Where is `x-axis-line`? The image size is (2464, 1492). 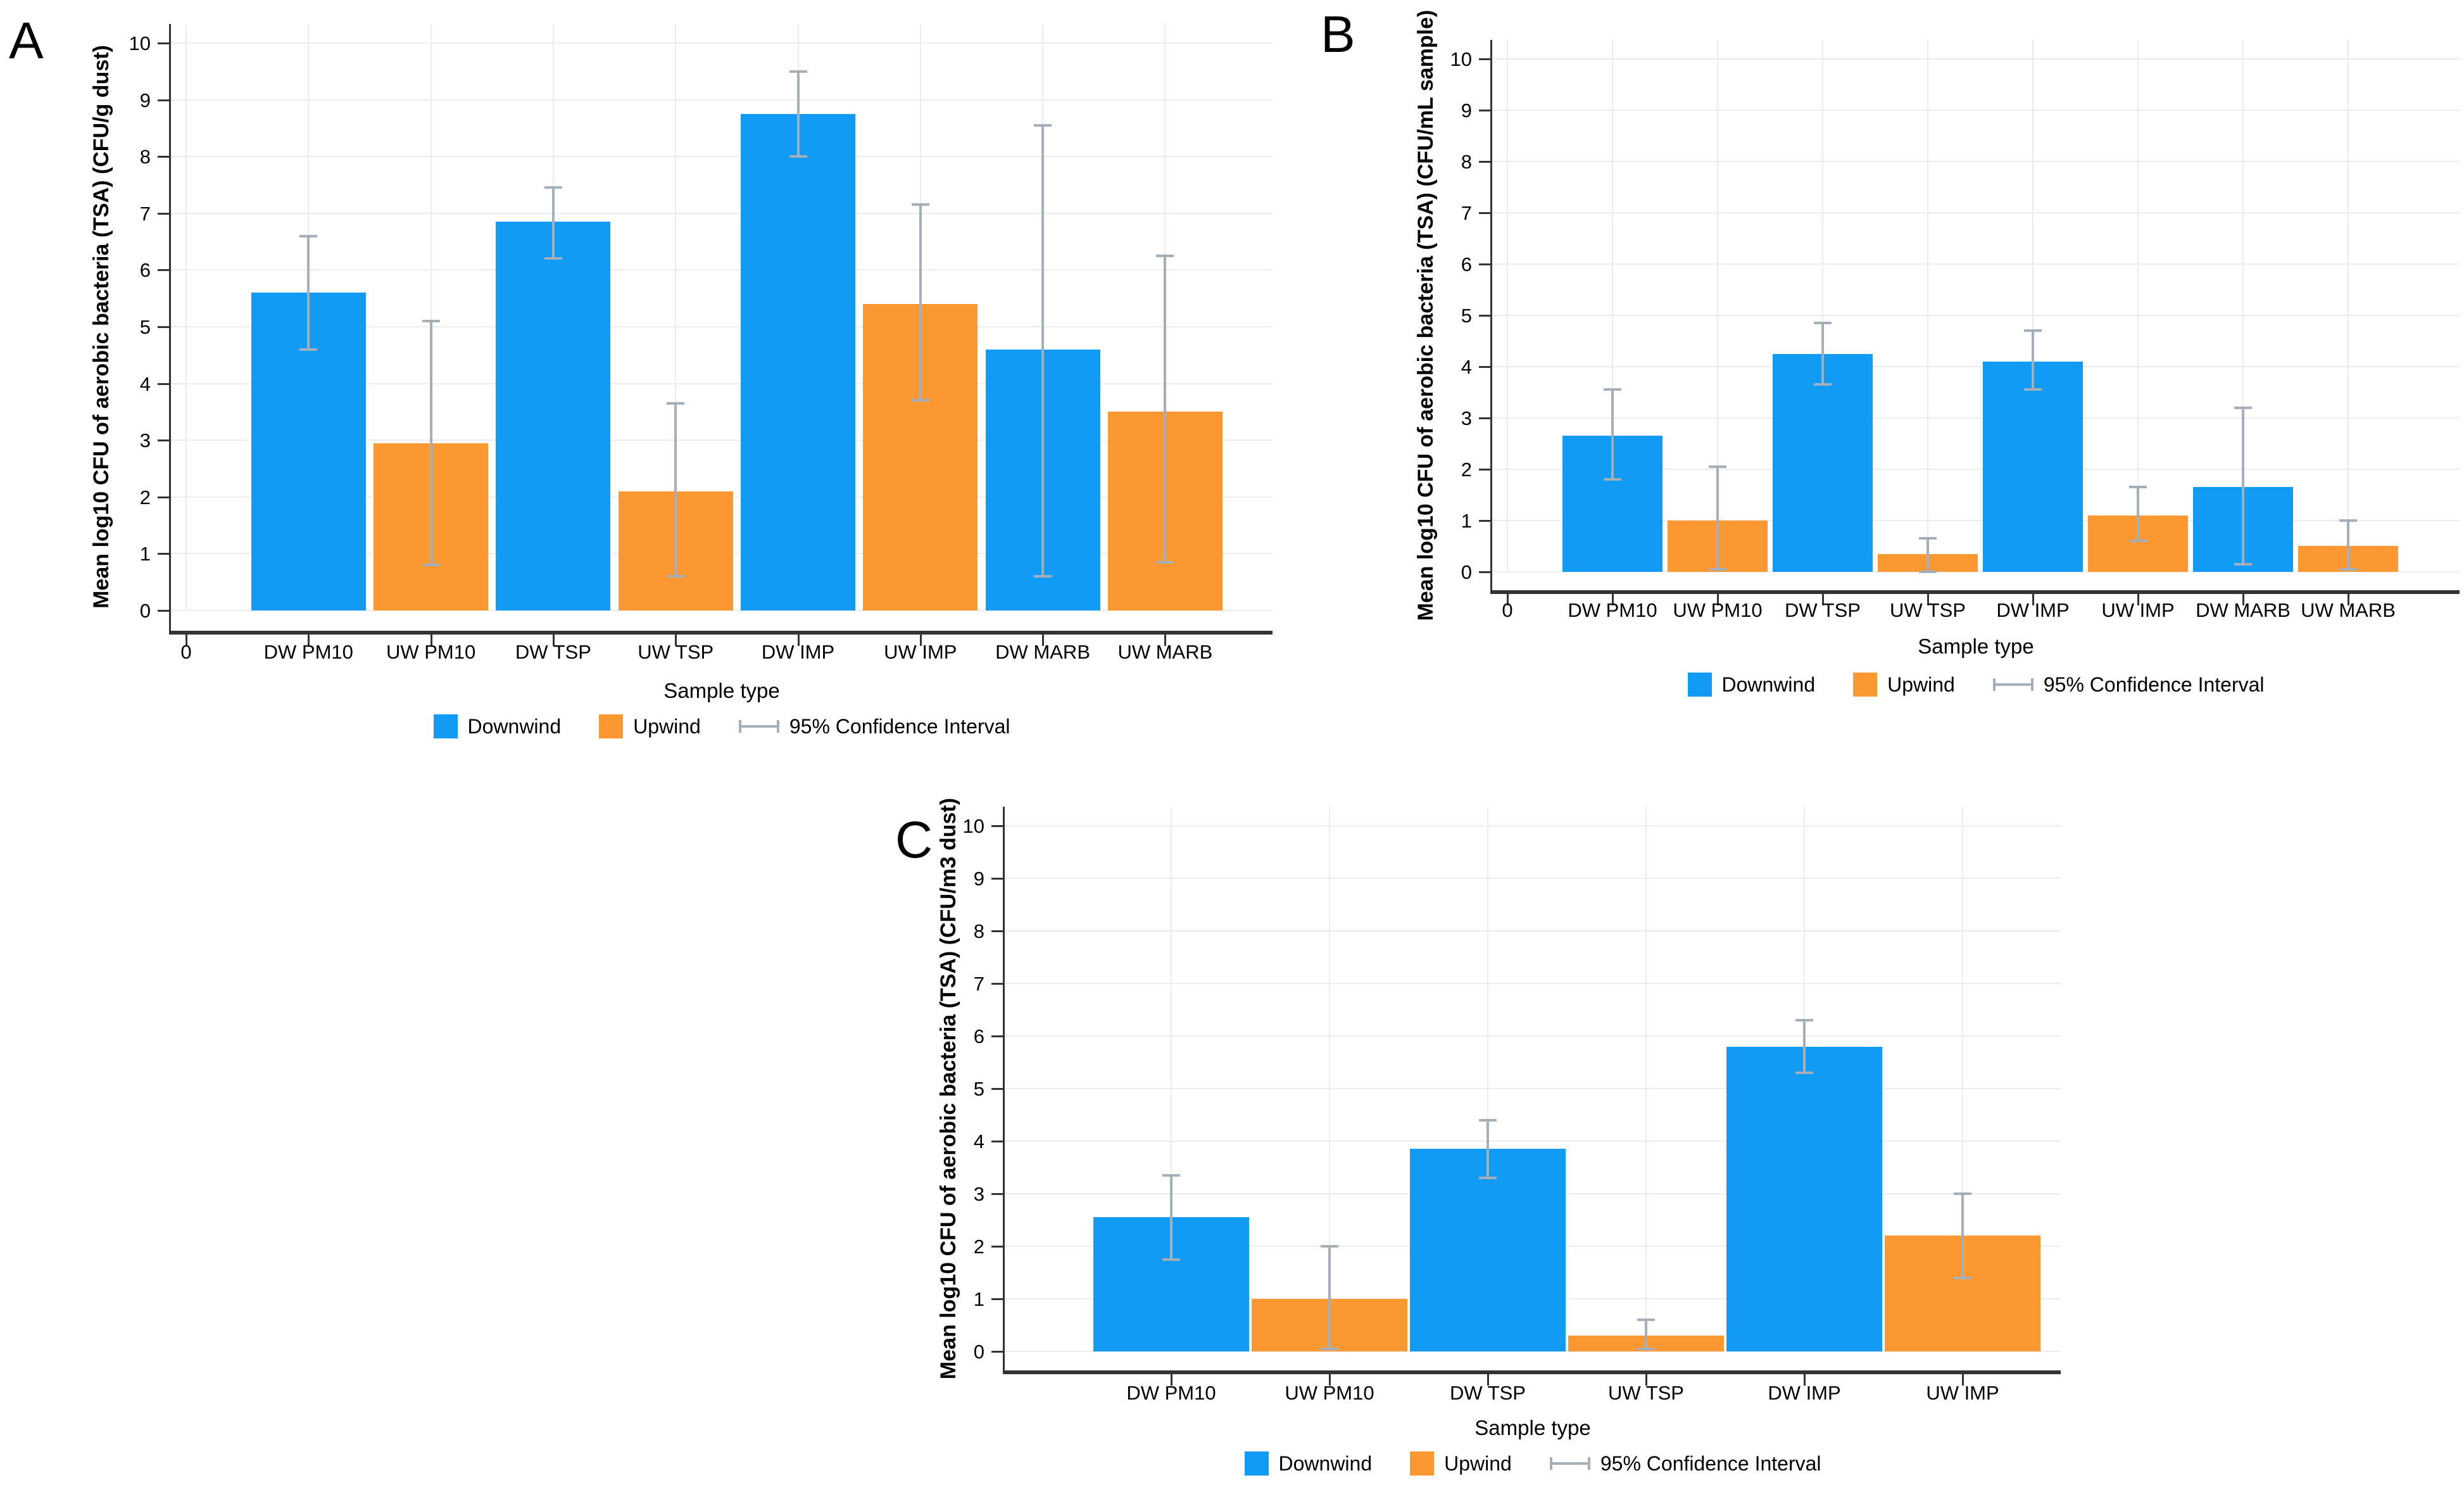 x-axis-line is located at coordinates (1532, 1372).